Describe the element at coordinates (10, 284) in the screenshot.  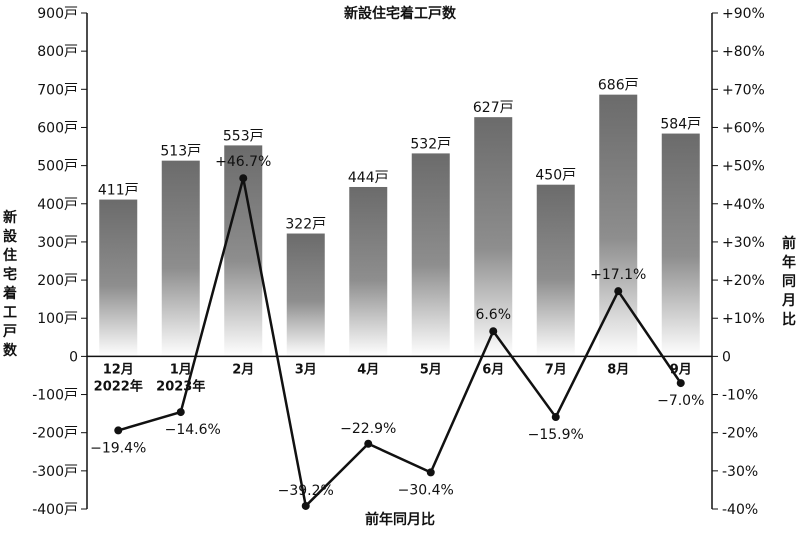
I see `left-axis-title: 新設住宅着工戸数` at that location.